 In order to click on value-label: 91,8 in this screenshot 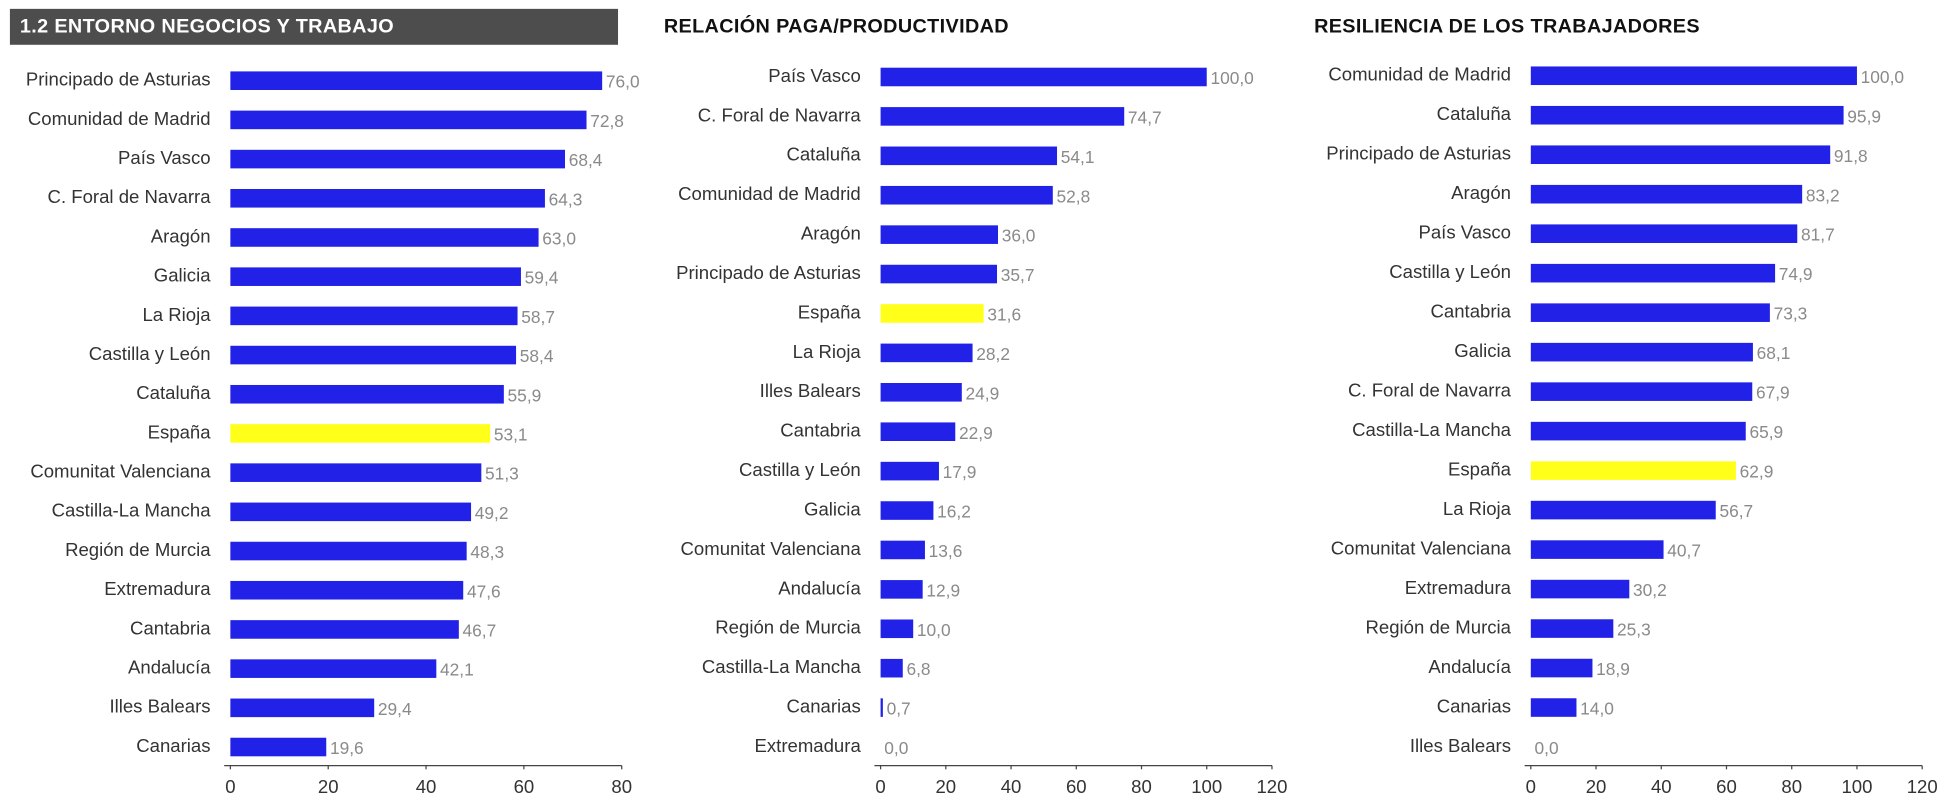, I will do `click(1851, 156)`.